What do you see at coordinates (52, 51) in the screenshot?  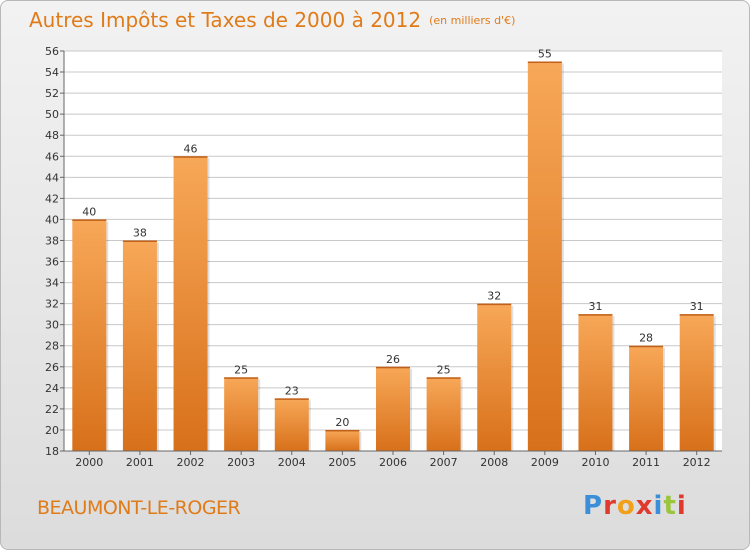 I see `y-tick-label: 56` at bounding box center [52, 51].